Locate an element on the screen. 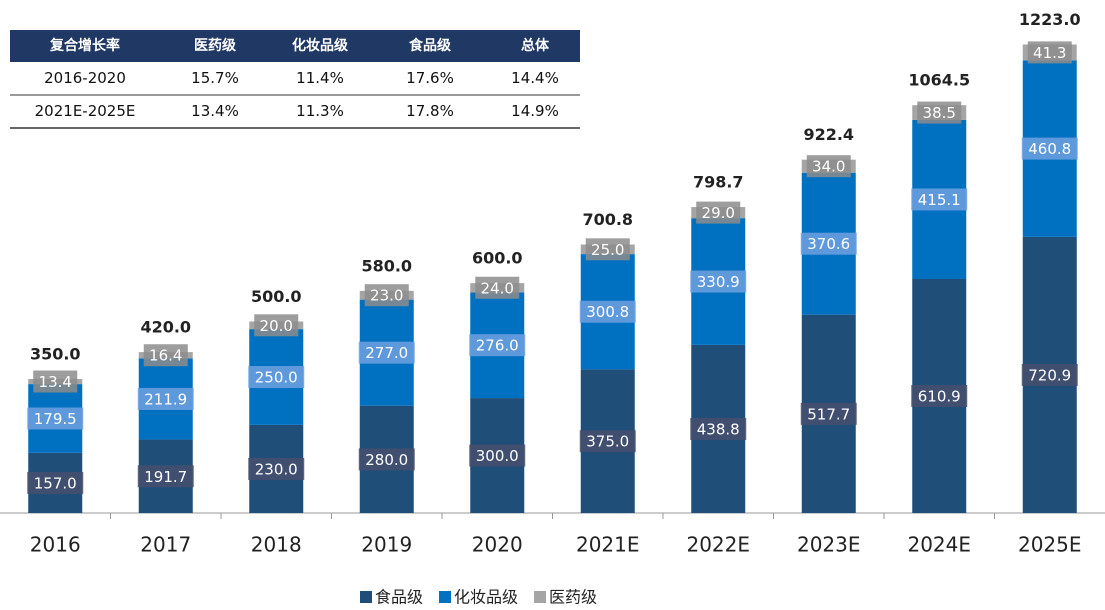  table-cell: 11.4% is located at coordinates (320, 78).